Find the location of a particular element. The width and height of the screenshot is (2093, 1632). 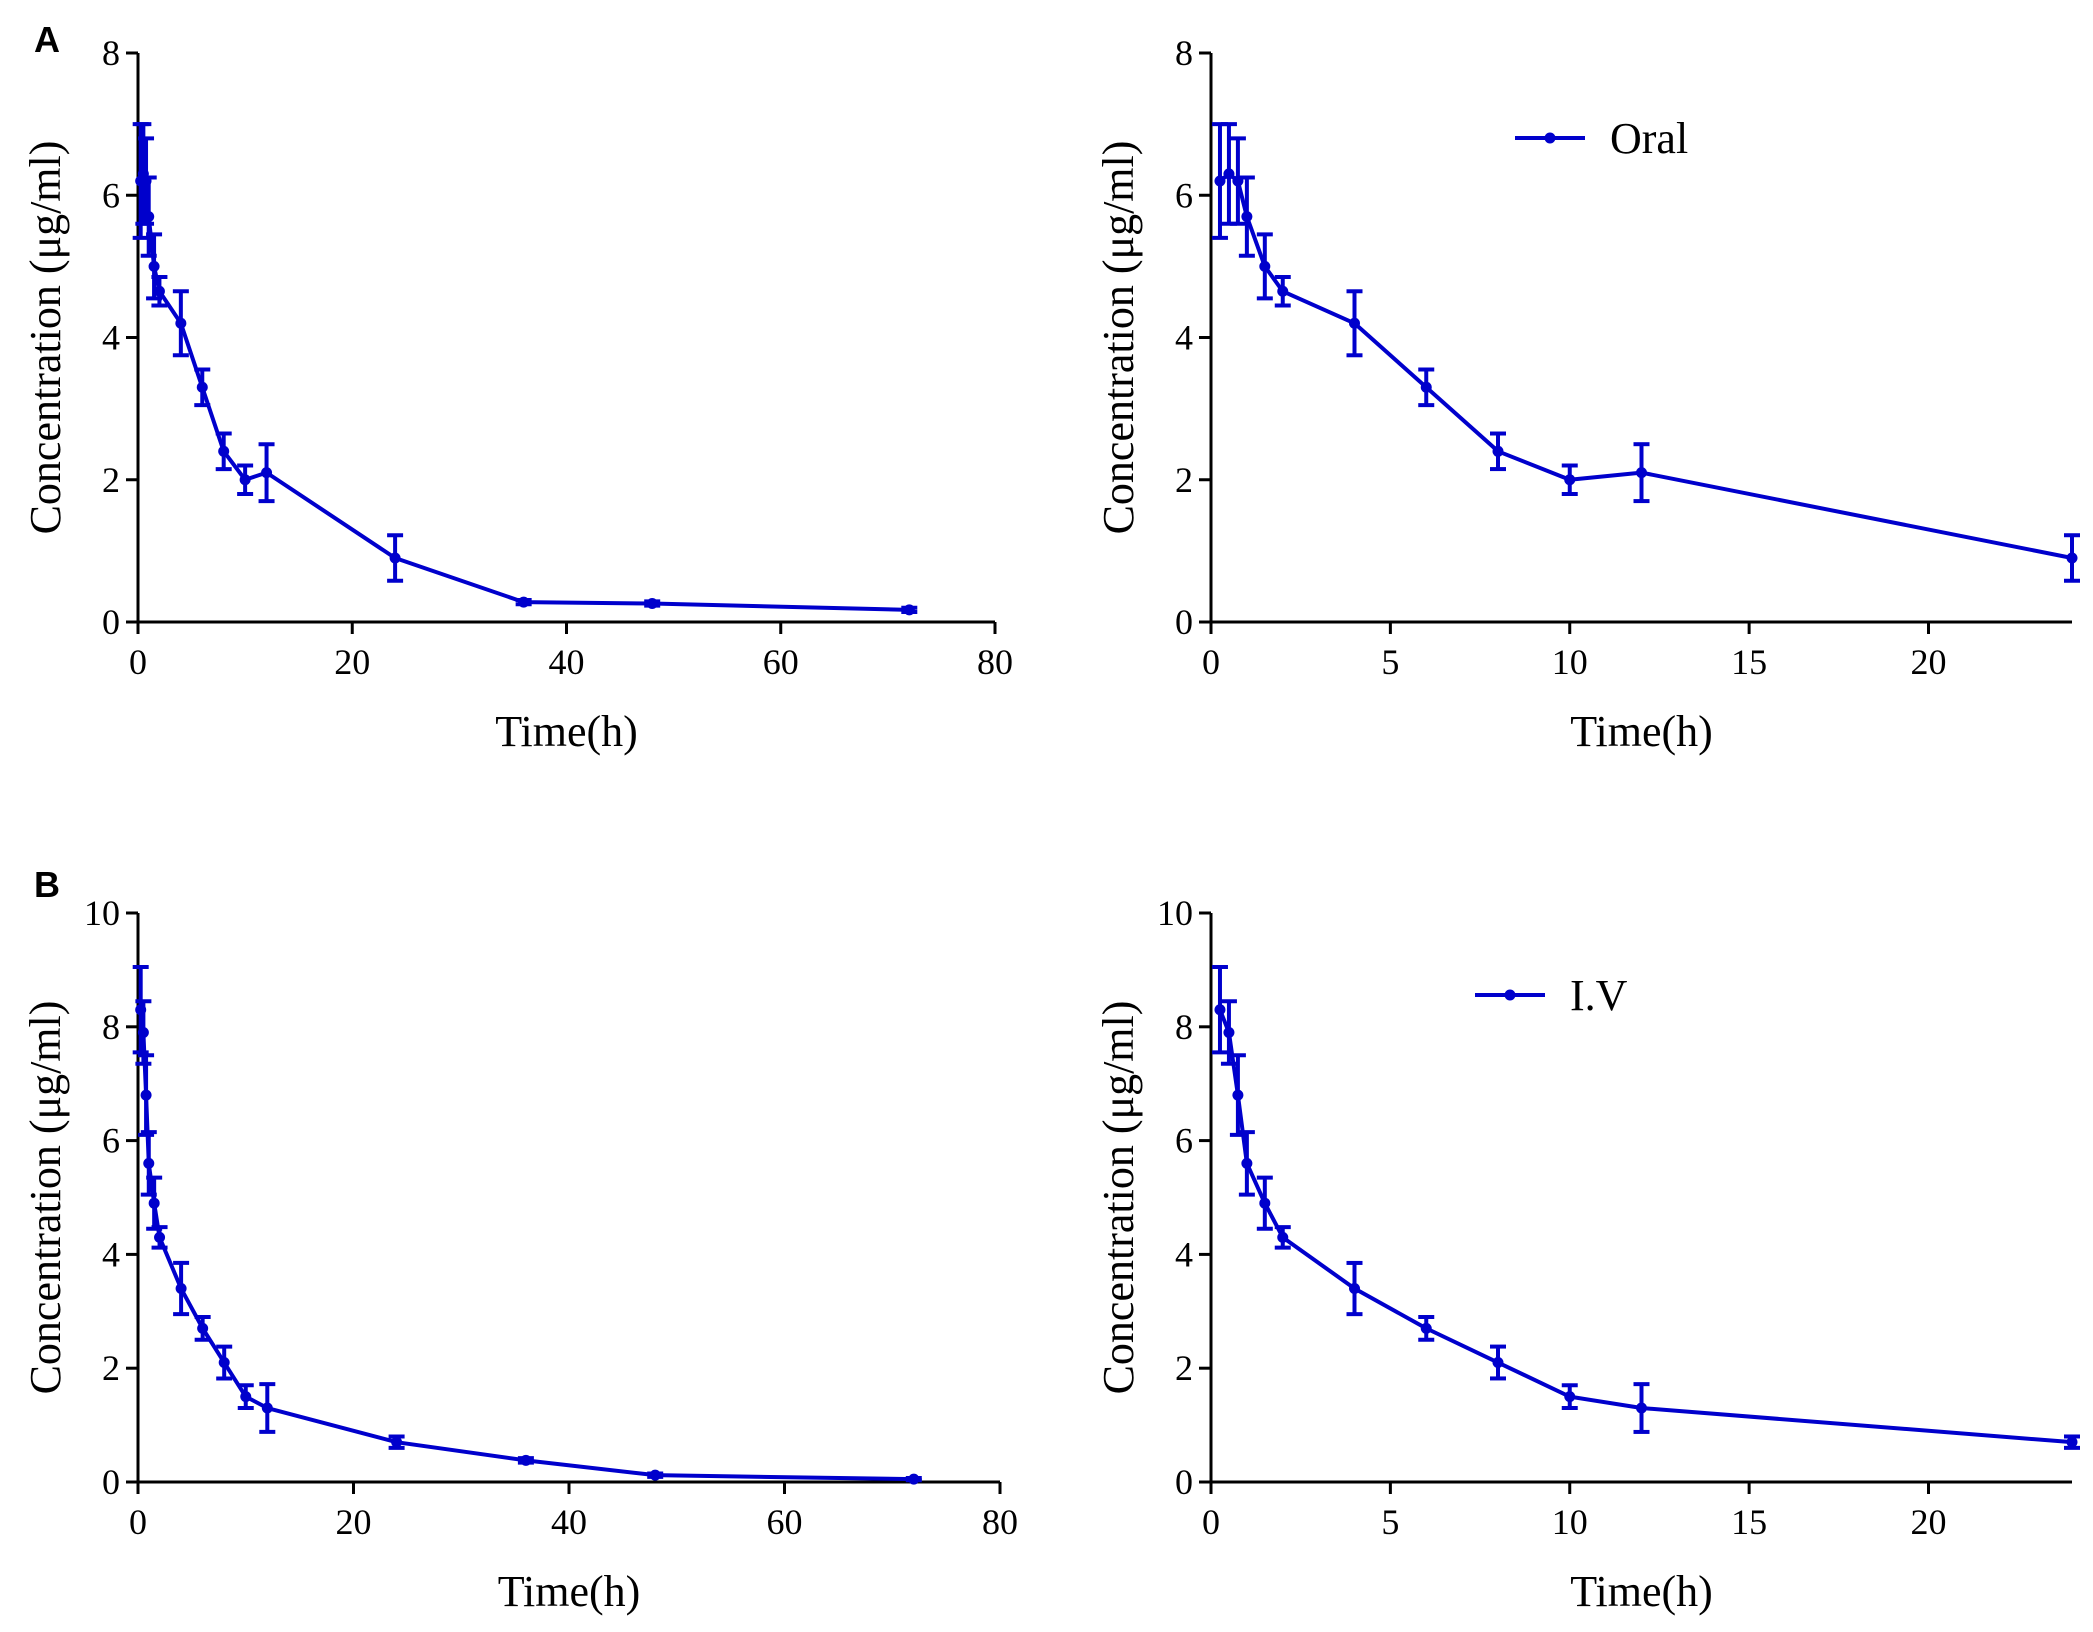

x-tick-label: 10 is located at coordinates (1570, 1522).